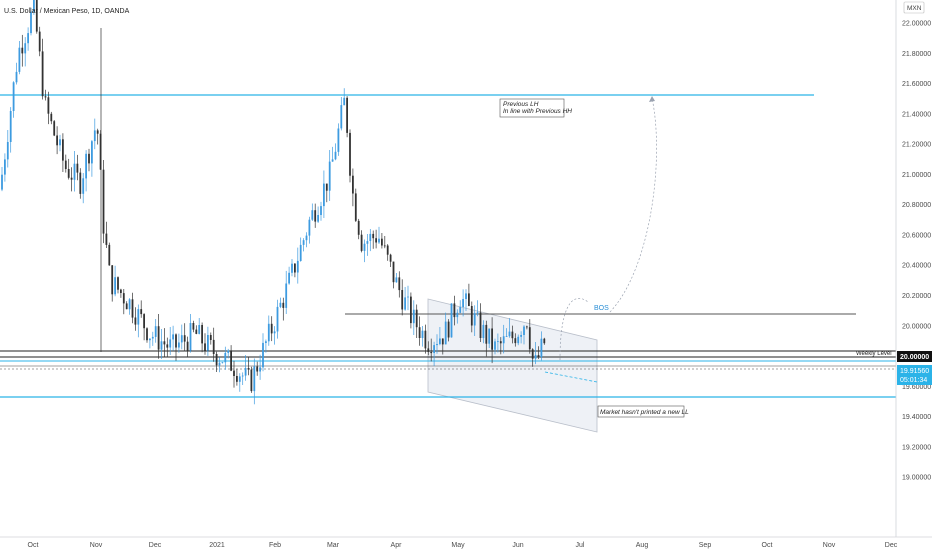 The height and width of the screenshot is (555, 932). I want to click on target-arrow, so click(633, 205).